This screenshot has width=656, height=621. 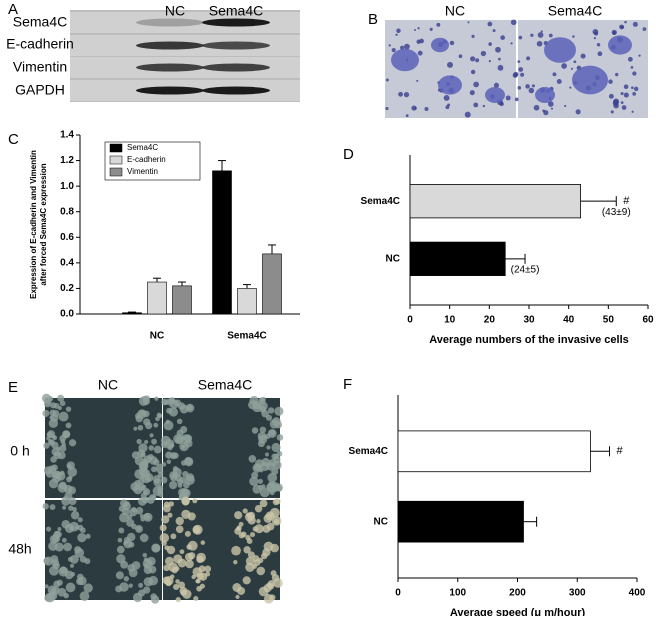 What do you see at coordinates (518, 611) in the screenshot?
I see `x-axis-label: Average speed (μ m/hour)` at bounding box center [518, 611].